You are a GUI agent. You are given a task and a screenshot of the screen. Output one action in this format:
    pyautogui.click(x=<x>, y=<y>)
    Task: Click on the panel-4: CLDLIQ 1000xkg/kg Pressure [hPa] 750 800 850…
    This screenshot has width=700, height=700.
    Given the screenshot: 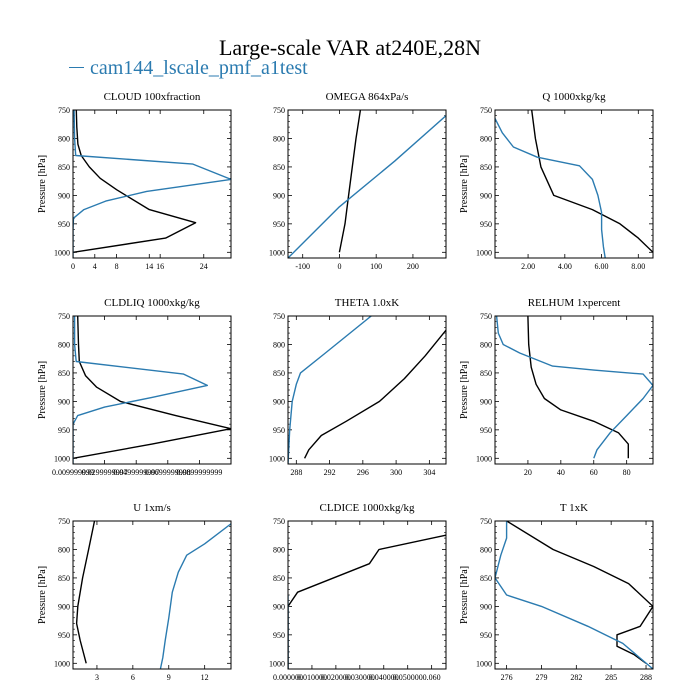 What is the action you would take?
    pyautogui.click(x=134, y=387)
    